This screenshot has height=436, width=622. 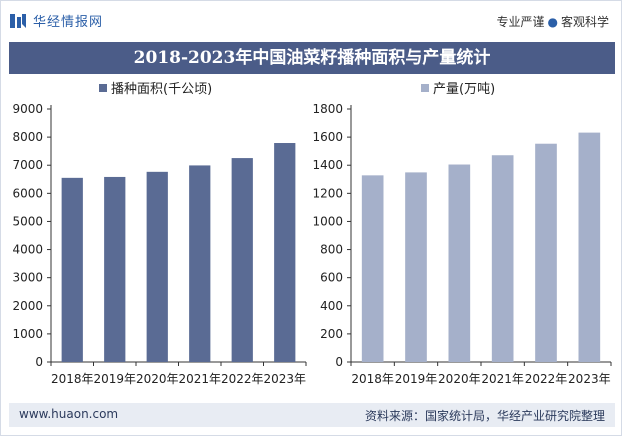 I want to click on output-x-tick-label: 2019年, so click(x=416, y=379).